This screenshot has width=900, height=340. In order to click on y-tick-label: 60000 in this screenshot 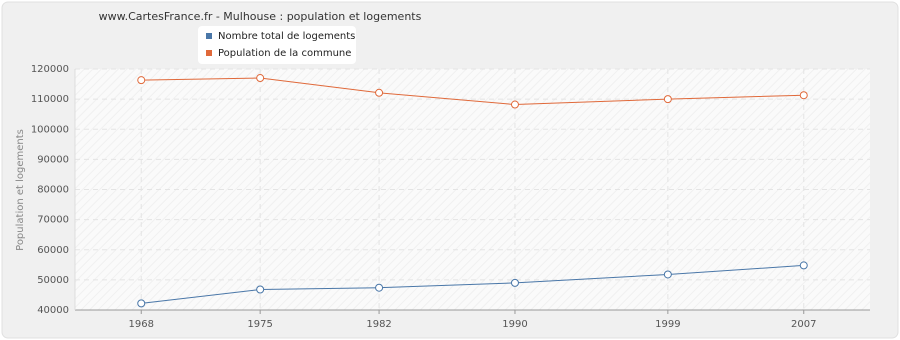, I will do `click(53, 250)`.